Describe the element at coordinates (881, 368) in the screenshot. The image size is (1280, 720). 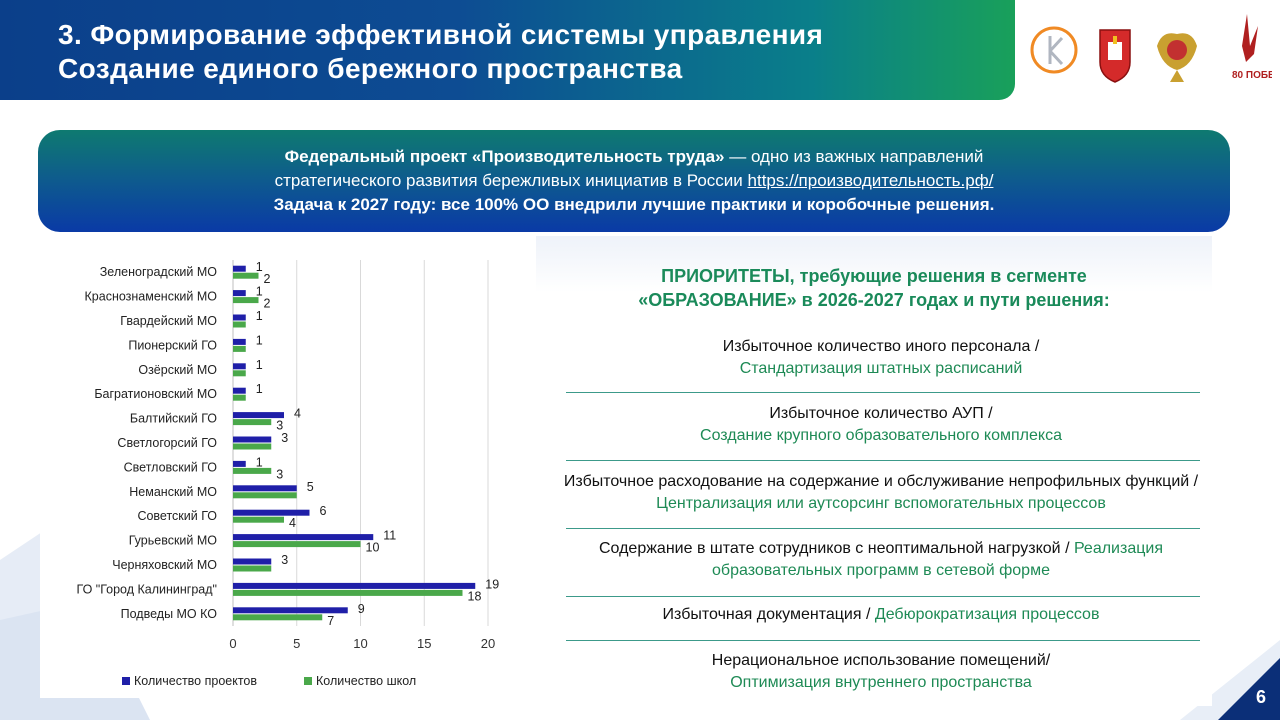
I see `priority-solution: Стандартизация штатных расписаний` at that location.